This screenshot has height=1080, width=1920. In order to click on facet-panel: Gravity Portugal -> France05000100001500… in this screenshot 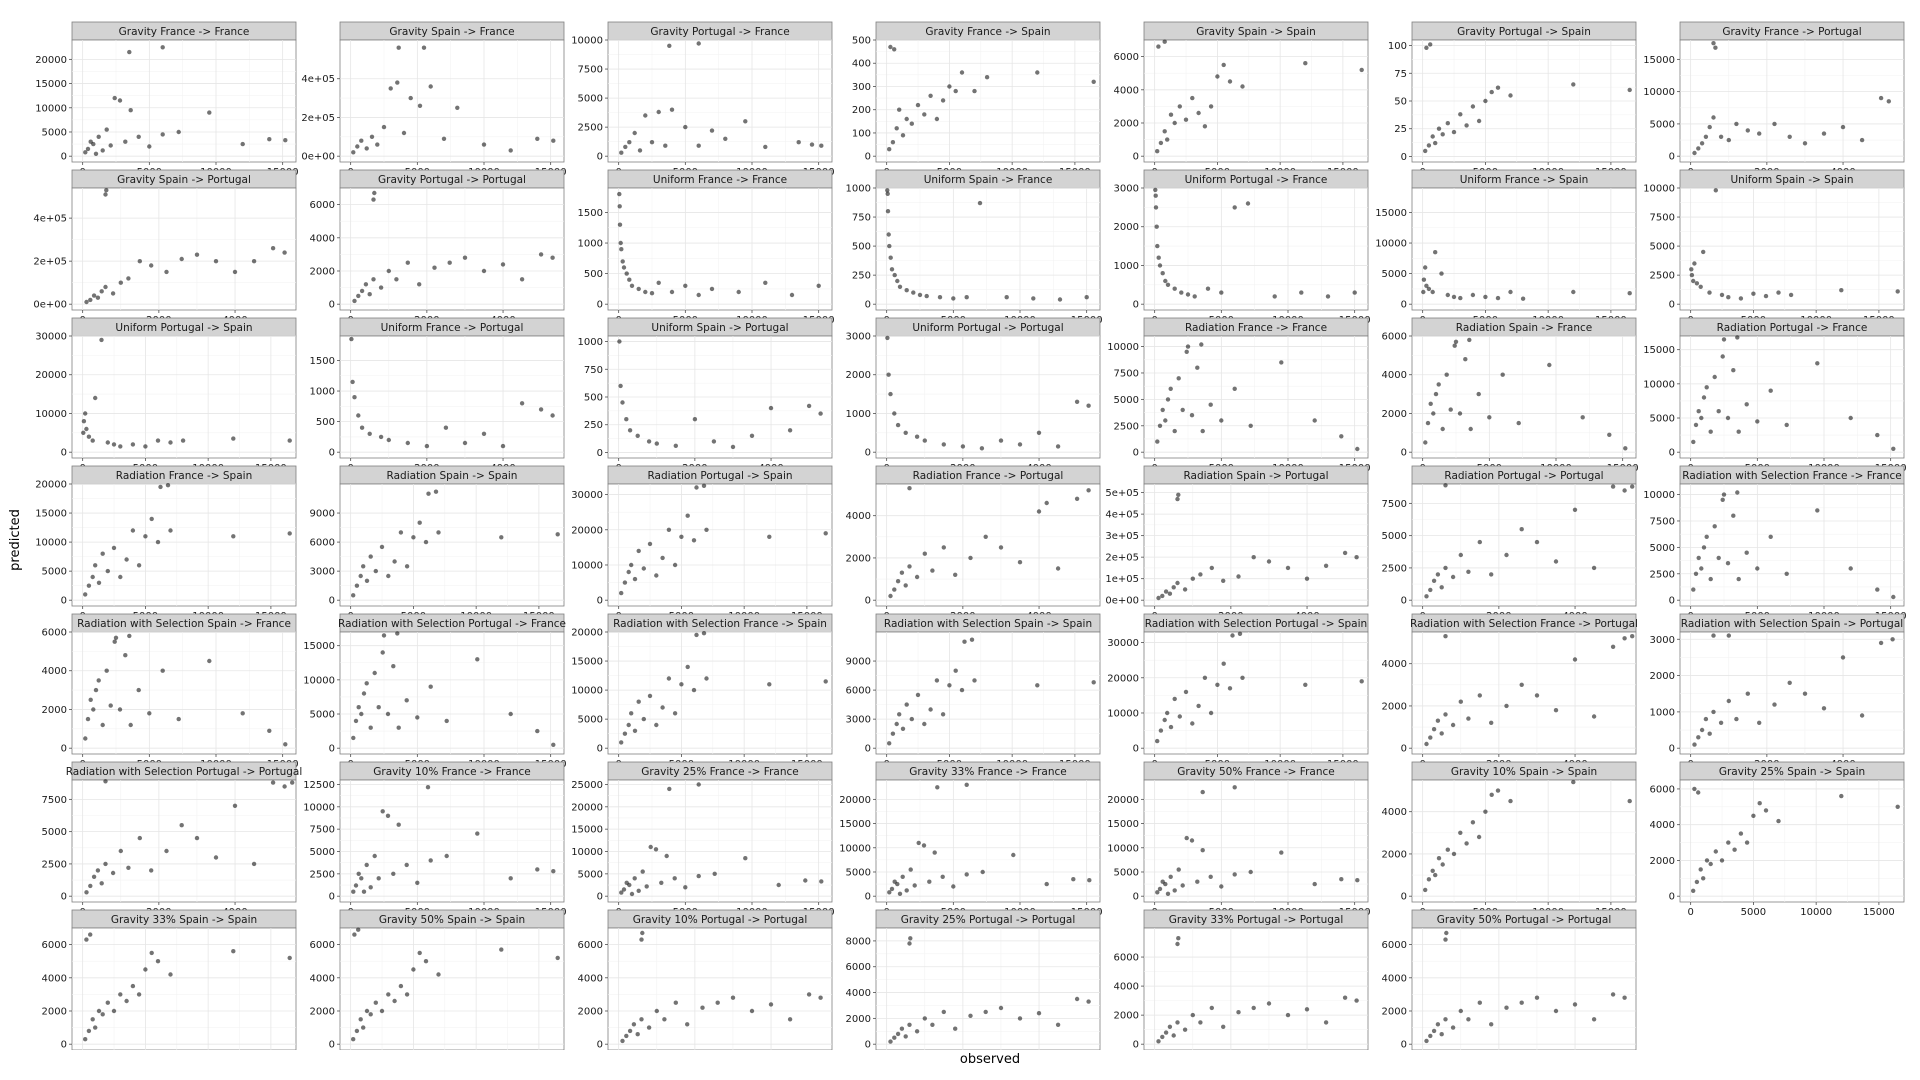, I will do `click(703, 99)`.